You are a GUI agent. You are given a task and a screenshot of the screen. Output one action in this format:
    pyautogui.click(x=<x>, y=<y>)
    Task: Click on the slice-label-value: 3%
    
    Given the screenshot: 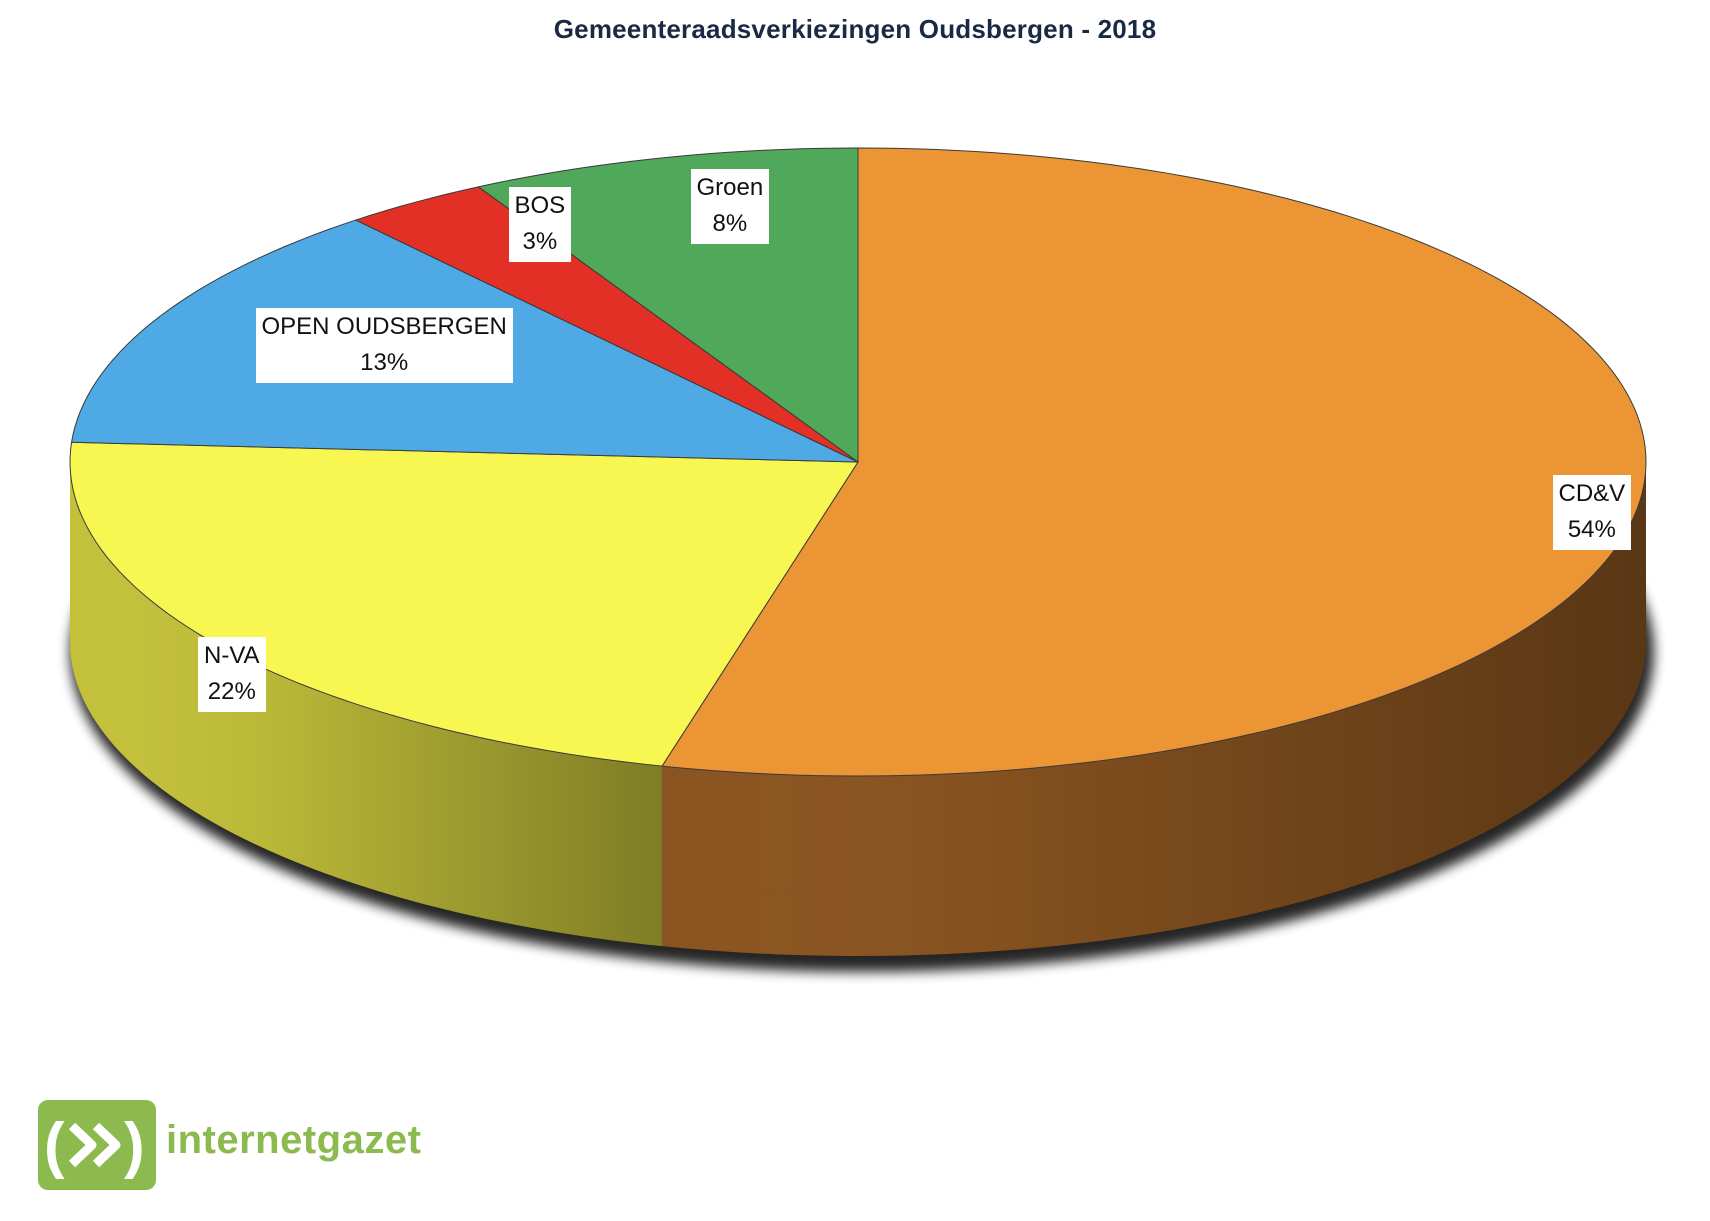 What is the action you would take?
    pyautogui.click(x=540, y=241)
    